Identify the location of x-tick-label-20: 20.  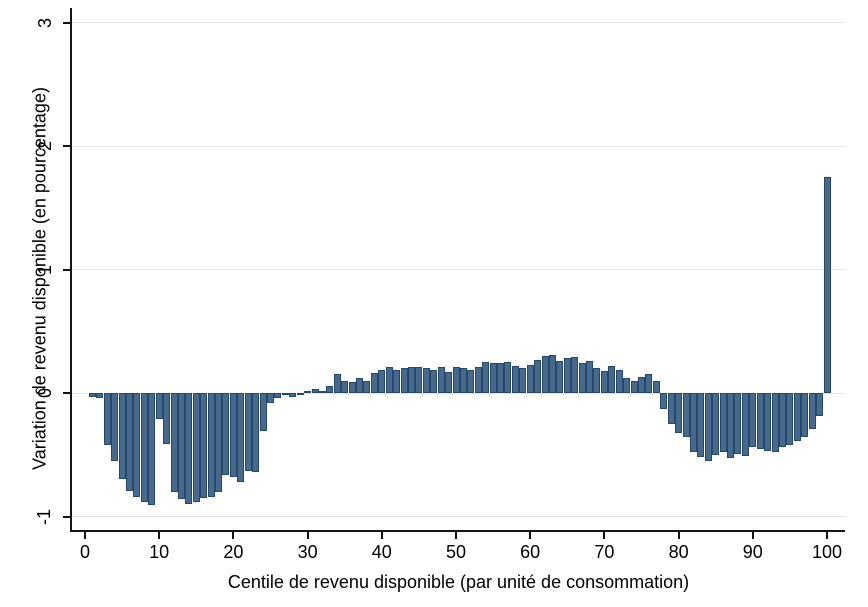
(233, 552).